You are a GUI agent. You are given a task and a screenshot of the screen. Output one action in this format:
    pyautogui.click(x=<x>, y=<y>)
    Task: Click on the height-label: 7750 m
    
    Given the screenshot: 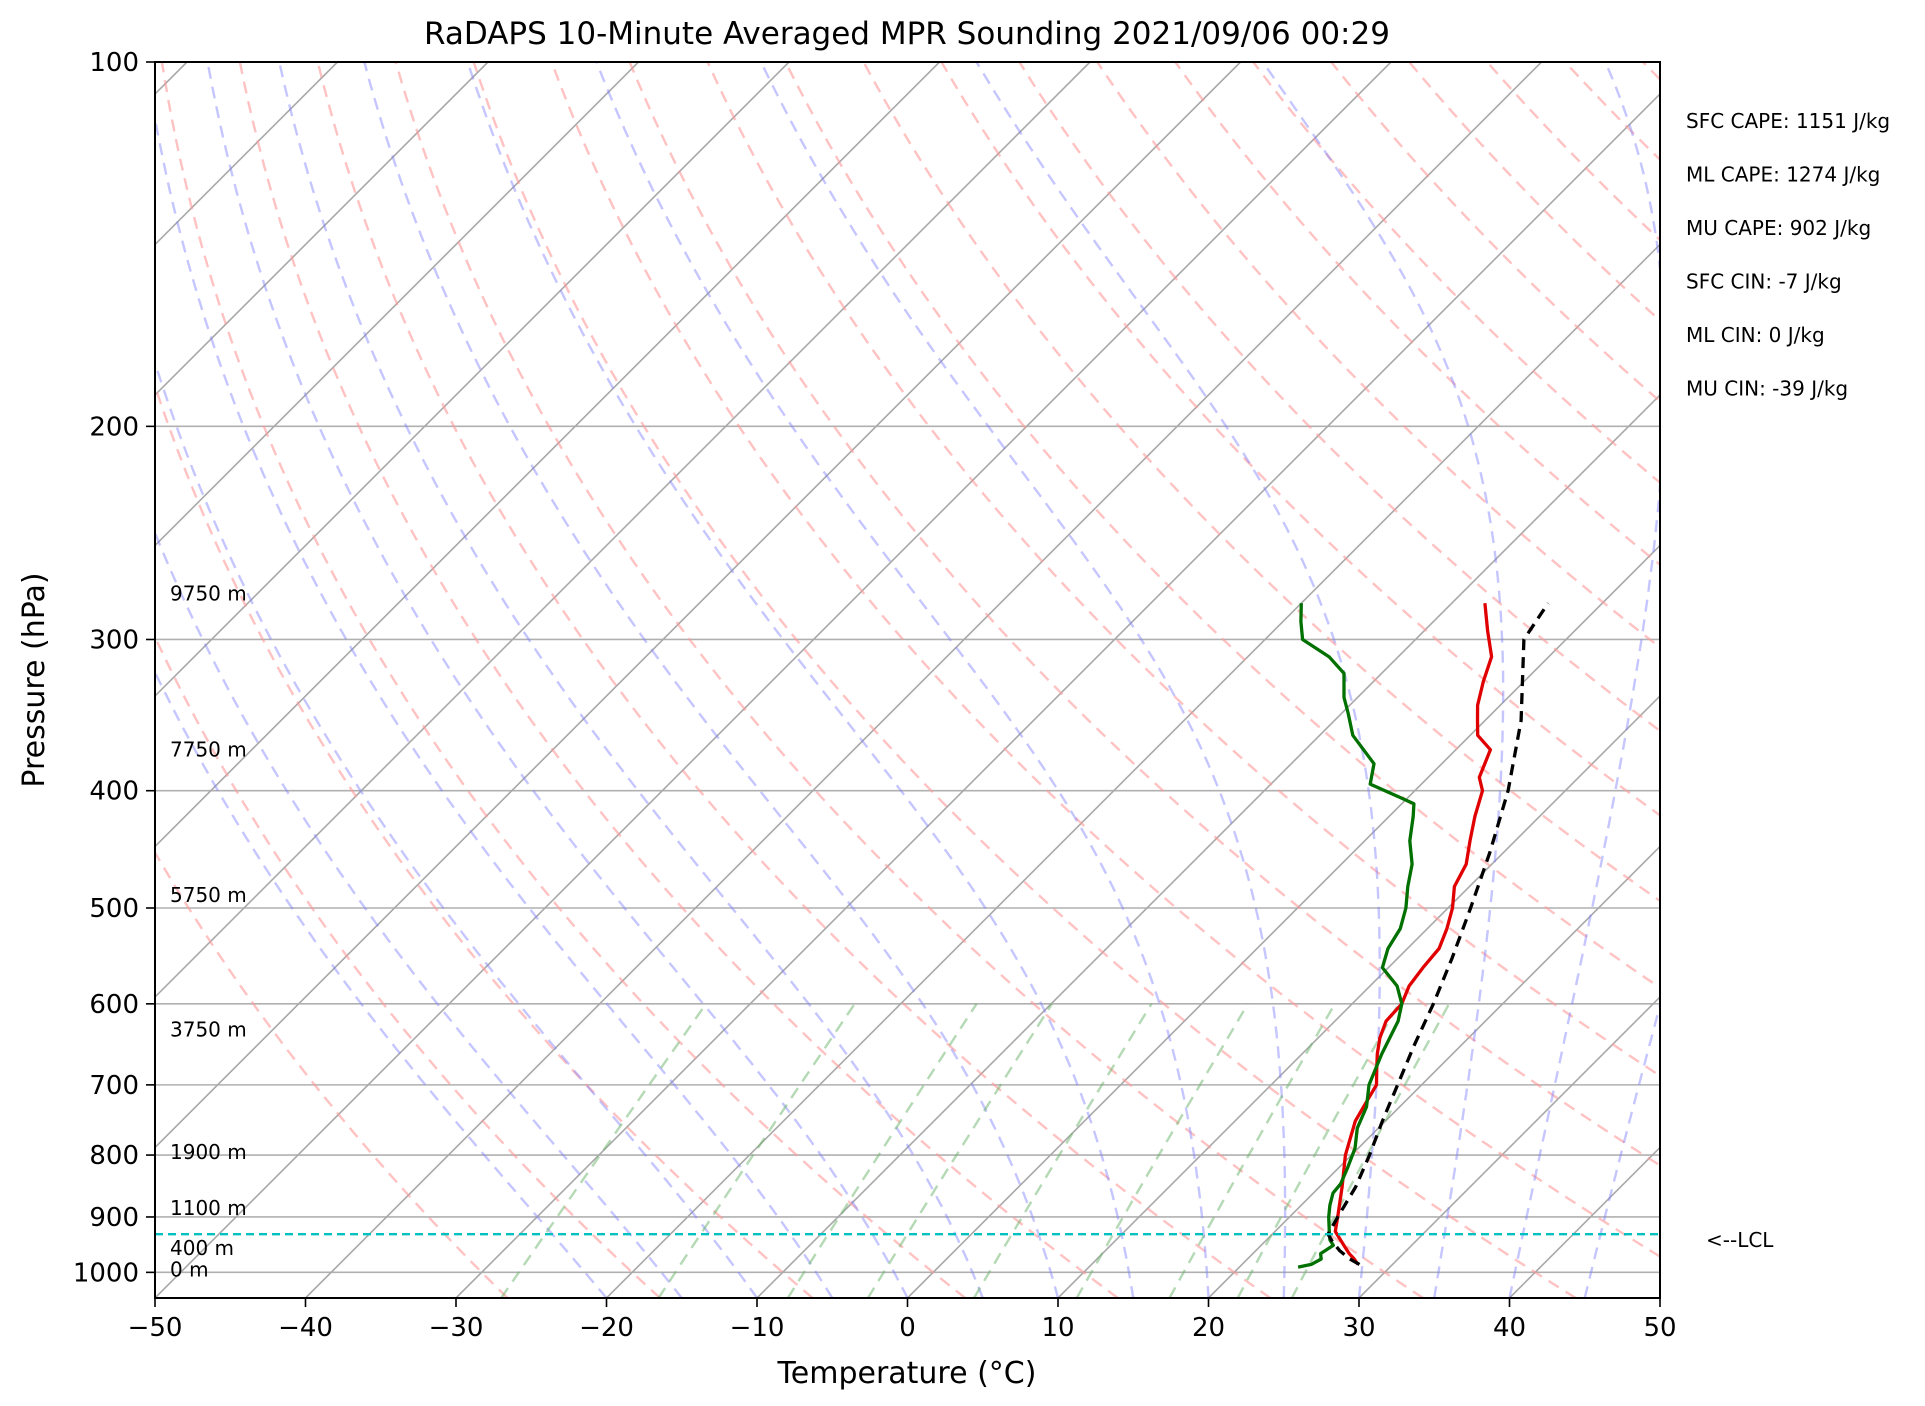 What is the action you would take?
    pyautogui.click(x=208, y=750)
    